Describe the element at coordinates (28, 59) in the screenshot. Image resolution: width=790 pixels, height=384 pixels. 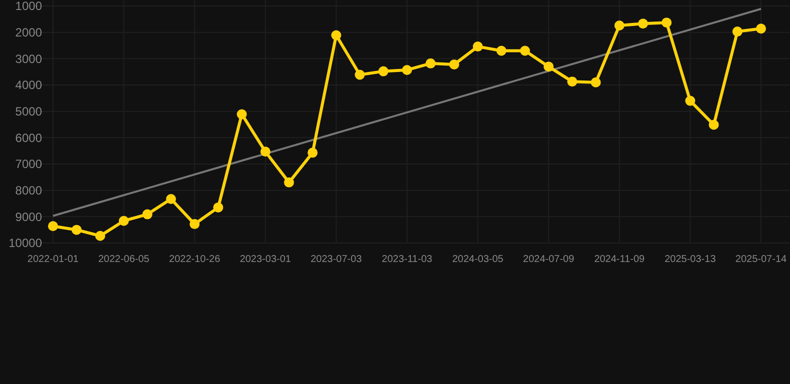
I see `y-tick-label: 3000` at that location.